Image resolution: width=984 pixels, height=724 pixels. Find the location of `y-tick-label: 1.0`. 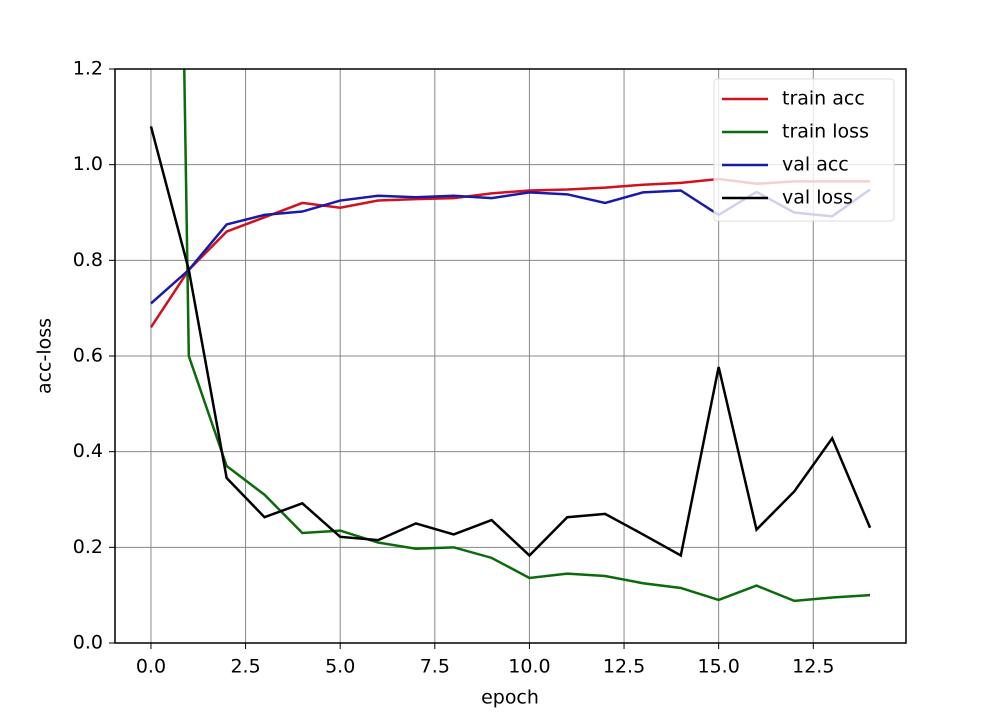

y-tick-label: 1.0 is located at coordinates (88, 164).